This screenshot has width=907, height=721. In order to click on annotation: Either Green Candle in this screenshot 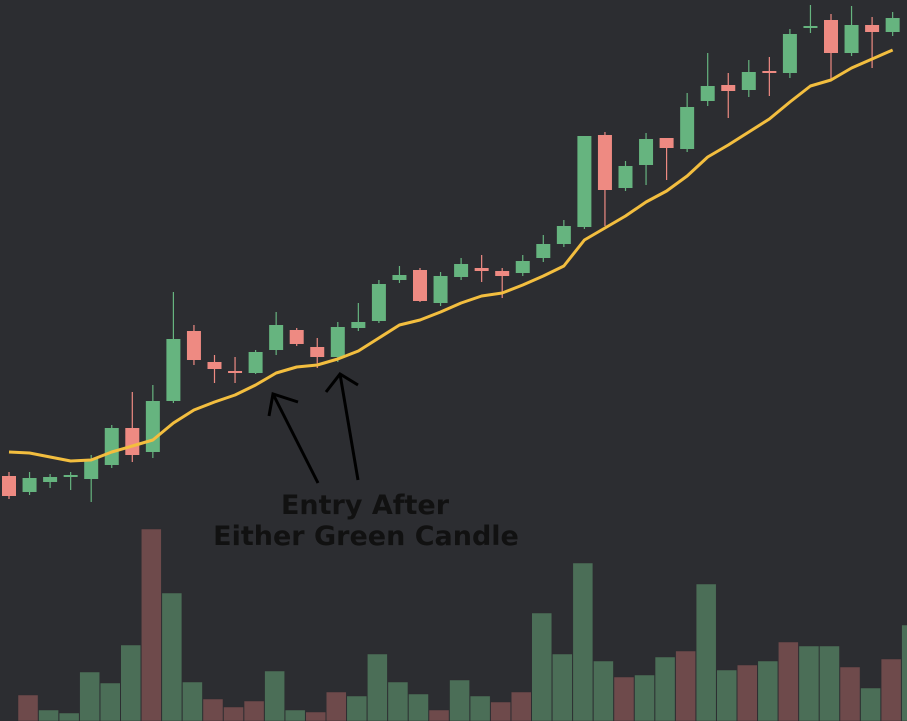, I will do `click(366, 536)`.